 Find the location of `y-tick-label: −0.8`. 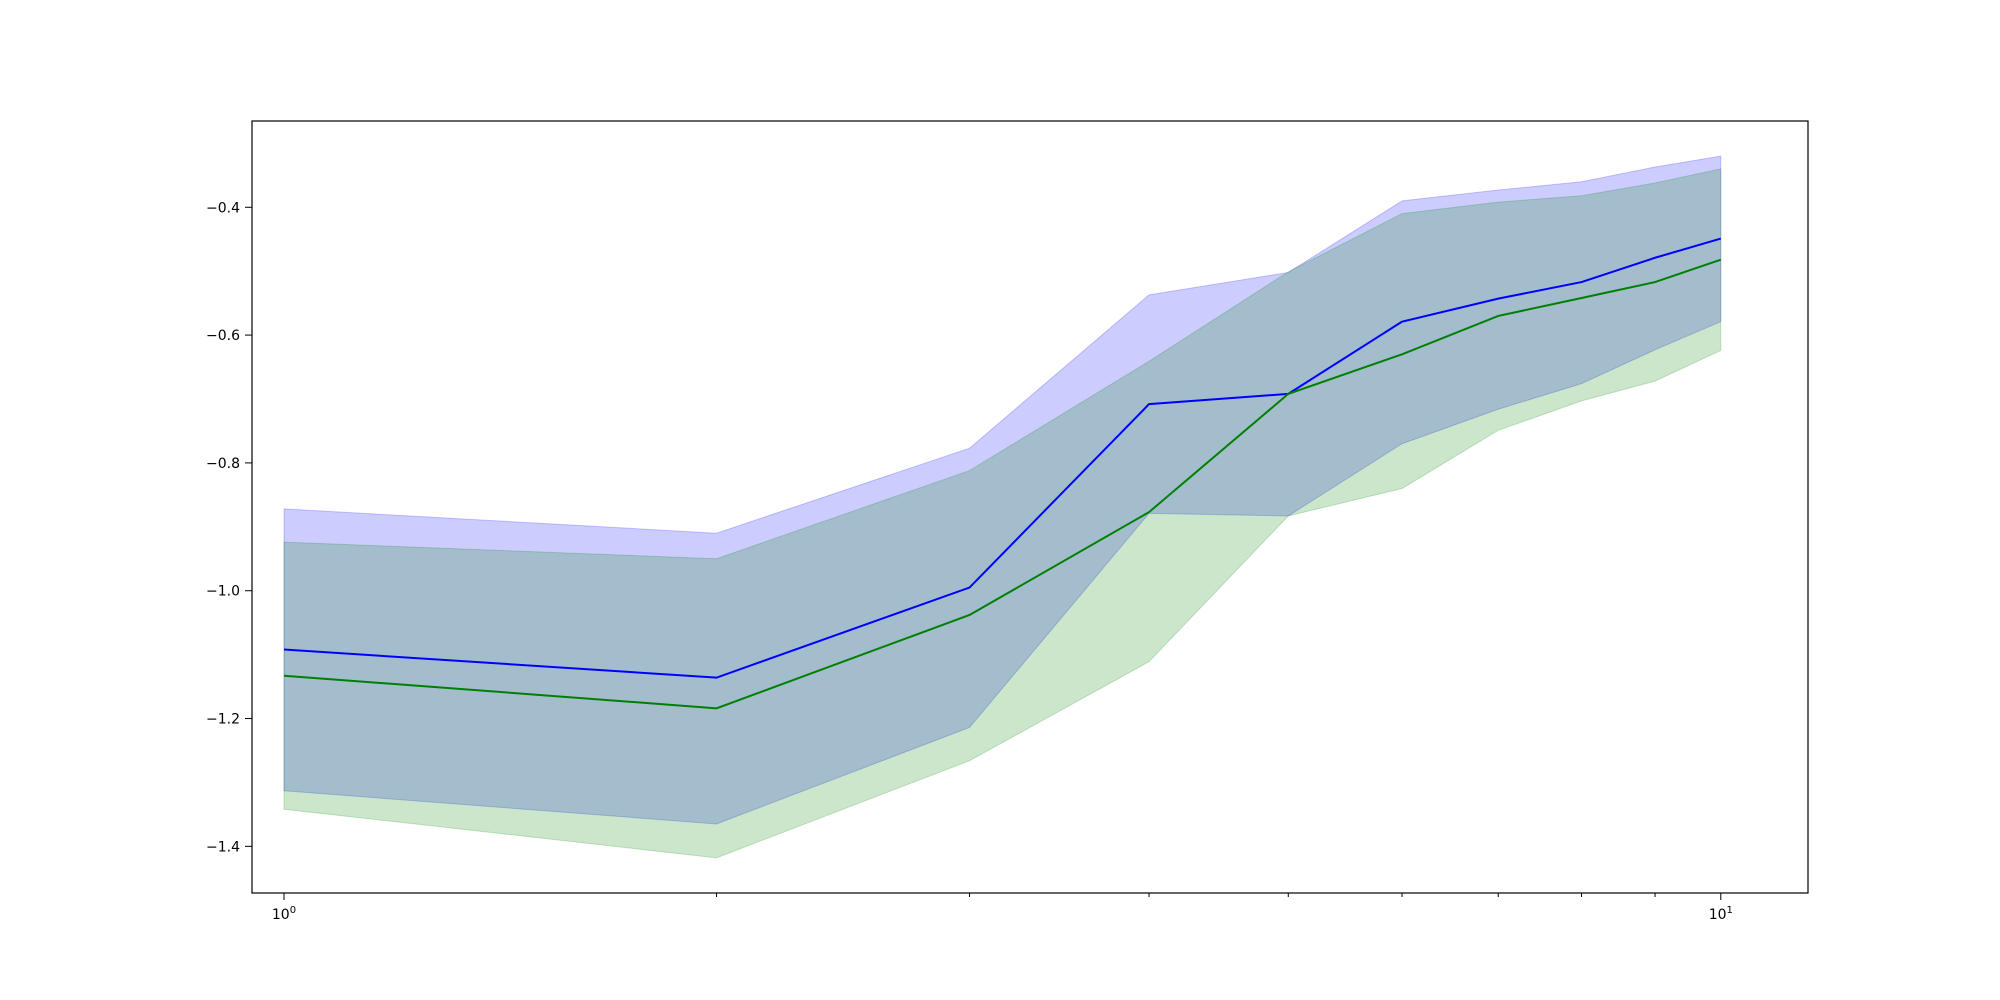

y-tick-label: −0.8 is located at coordinates (223, 464).